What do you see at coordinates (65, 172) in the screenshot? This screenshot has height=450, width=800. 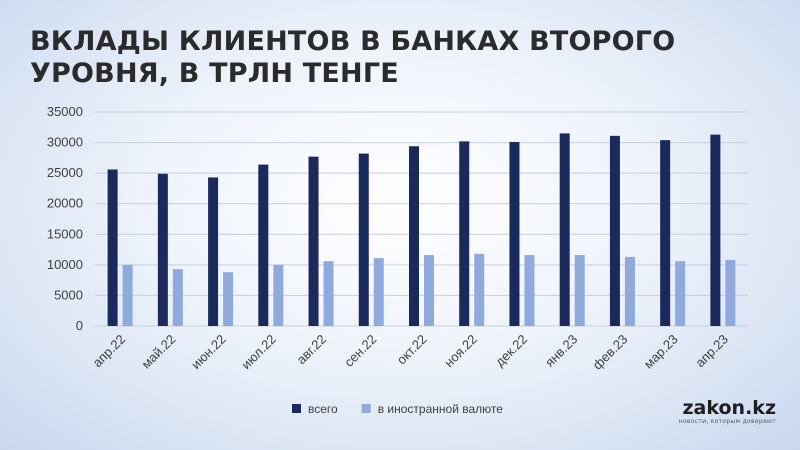 I see `y-tick-label: 25000` at bounding box center [65, 172].